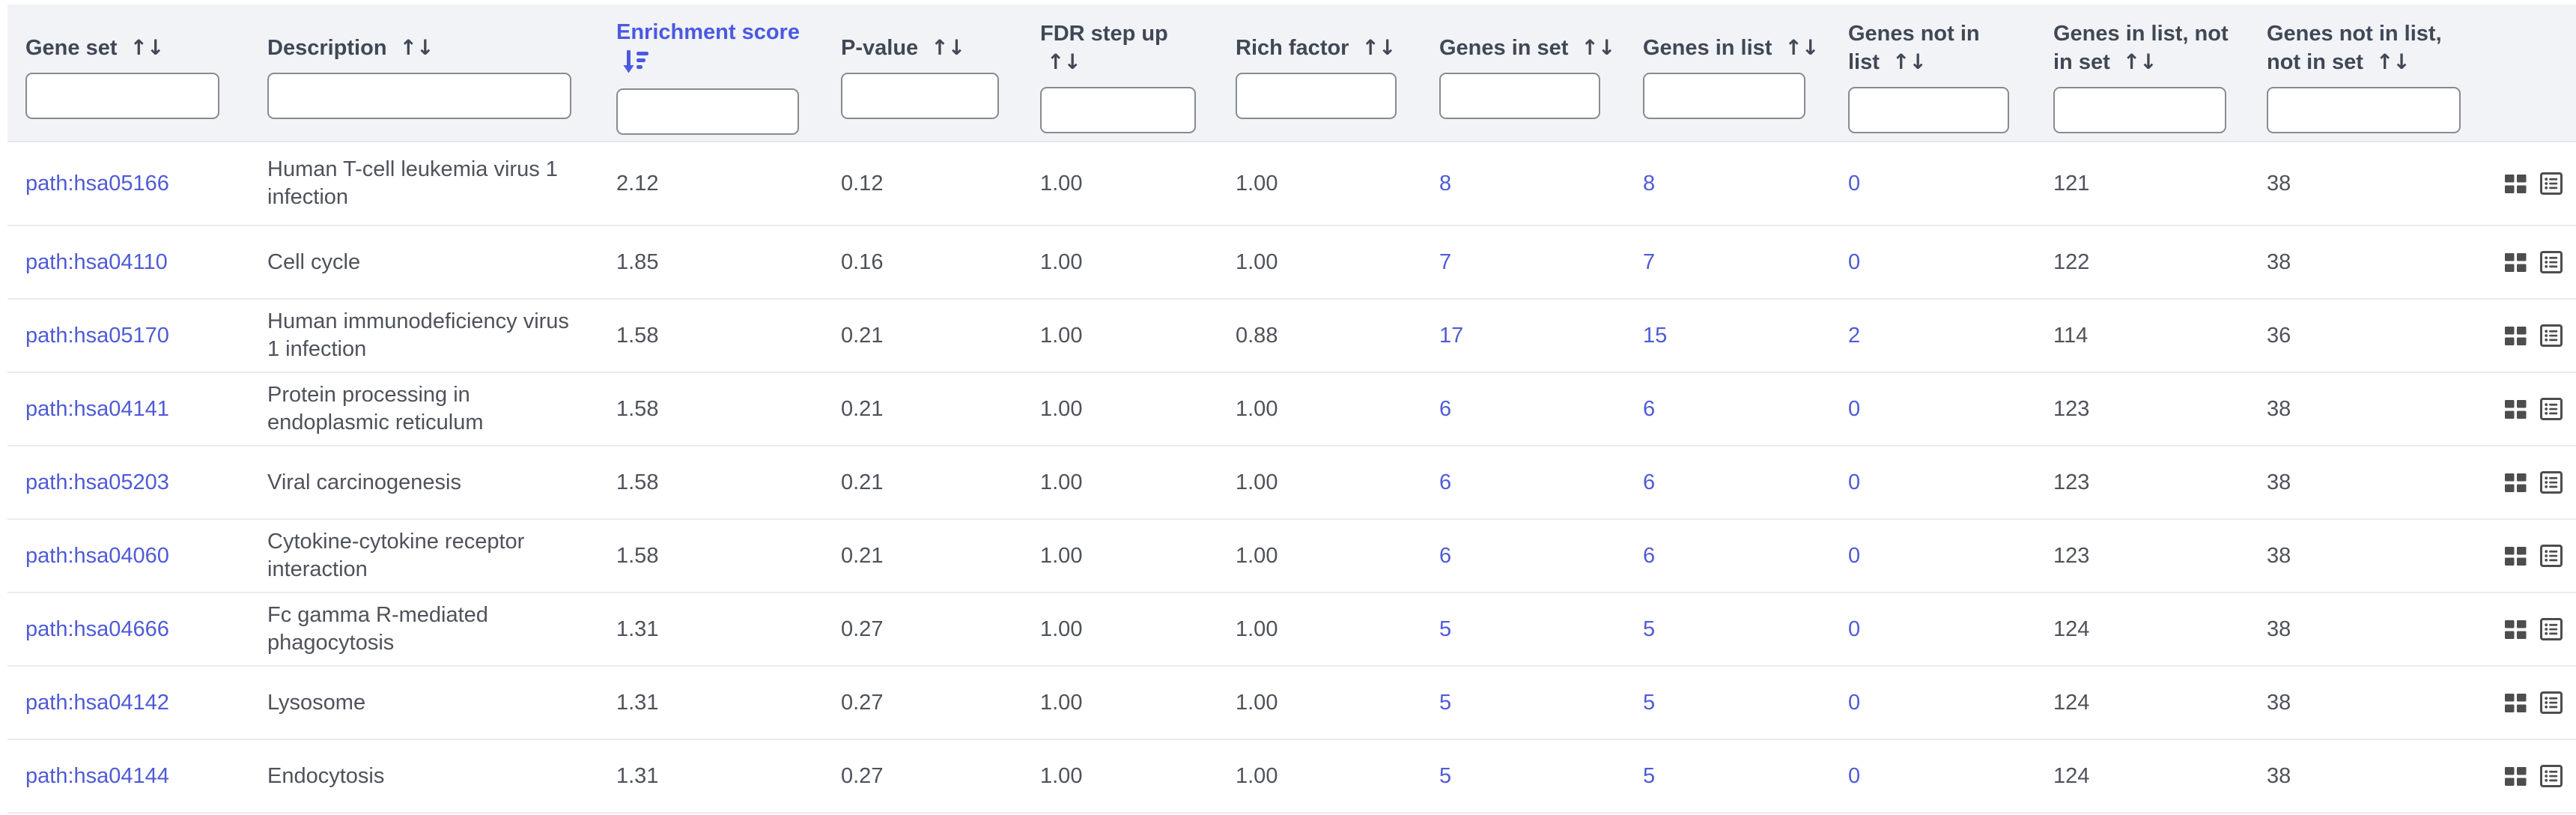 The width and height of the screenshot is (2576, 815). I want to click on gene-set-link: path:hsa04060, so click(97, 555).